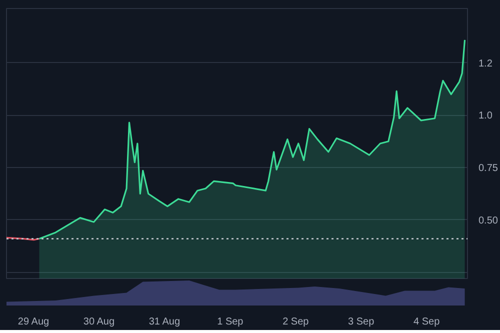 This screenshot has width=500, height=333. What do you see at coordinates (230, 322) in the screenshot?
I see `x-tick-label: 1 Sep` at bounding box center [230, 322].